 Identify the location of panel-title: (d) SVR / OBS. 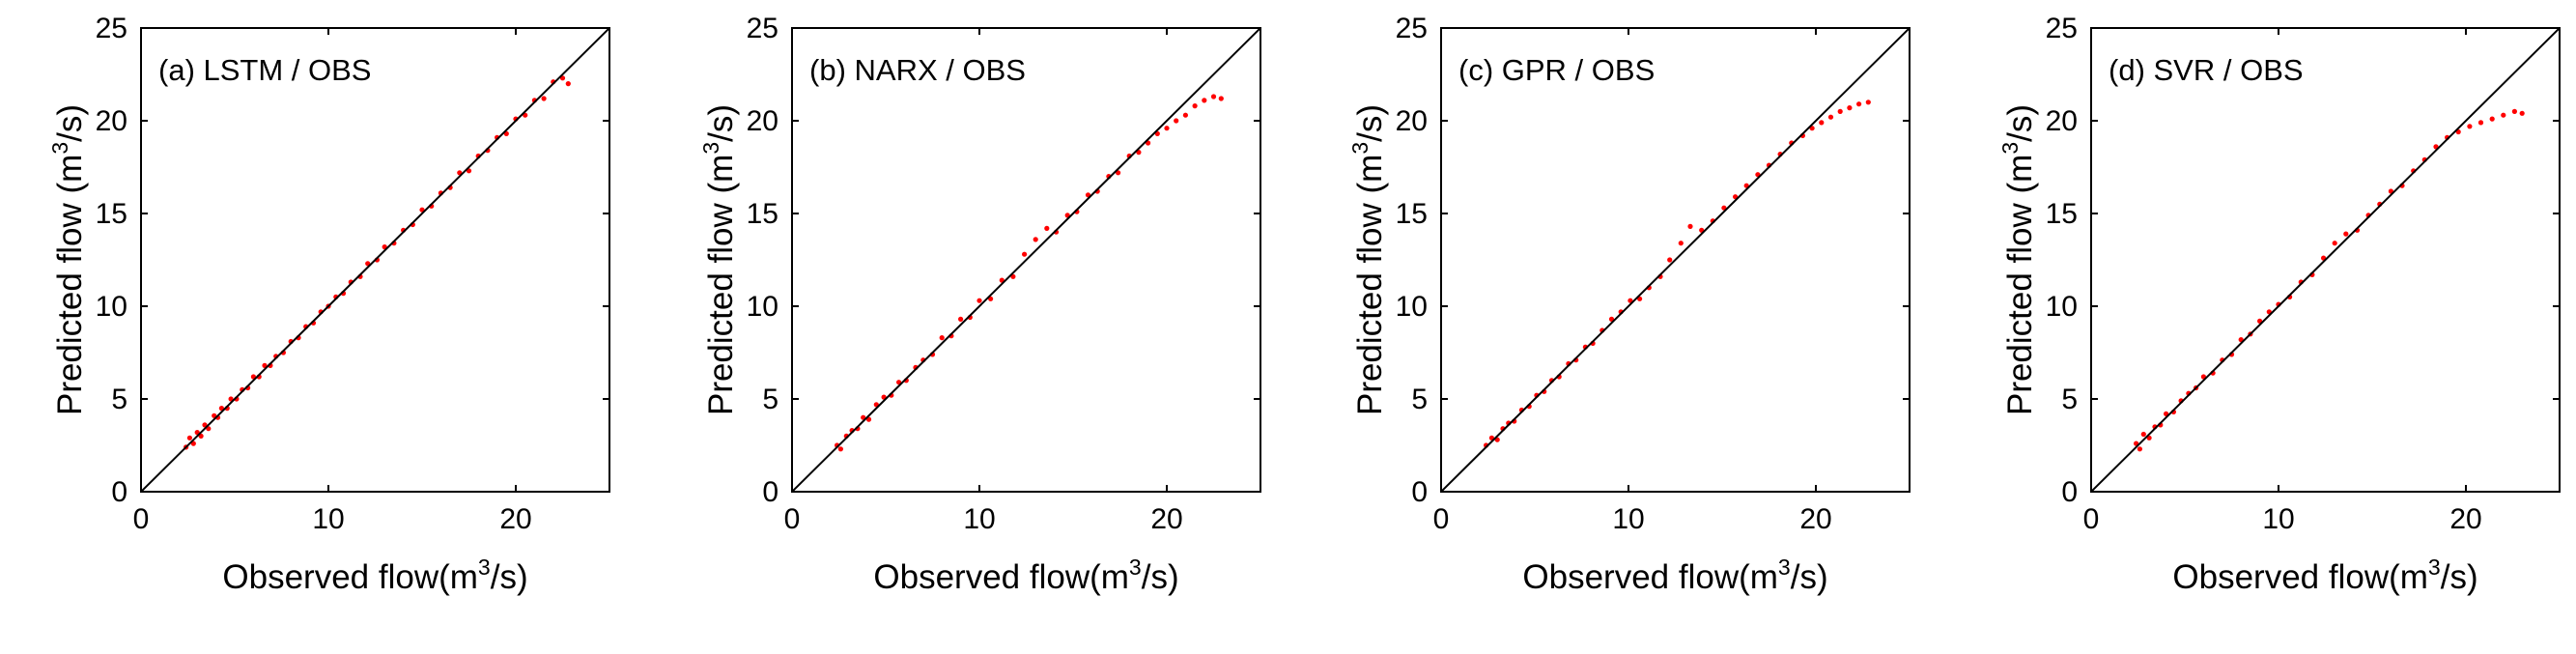
(2206, 70).